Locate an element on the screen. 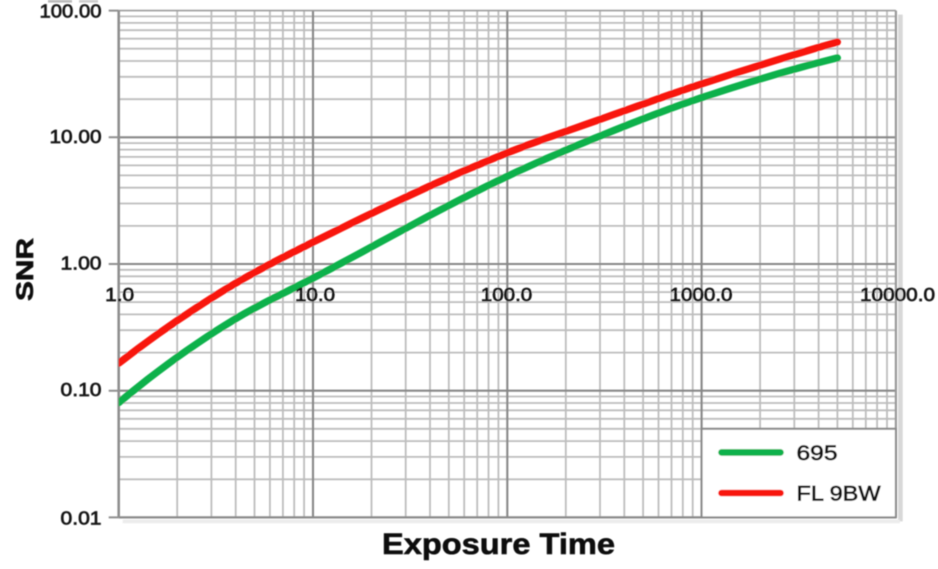  svg-text: 0.10 is located at coordinates (81, 389).